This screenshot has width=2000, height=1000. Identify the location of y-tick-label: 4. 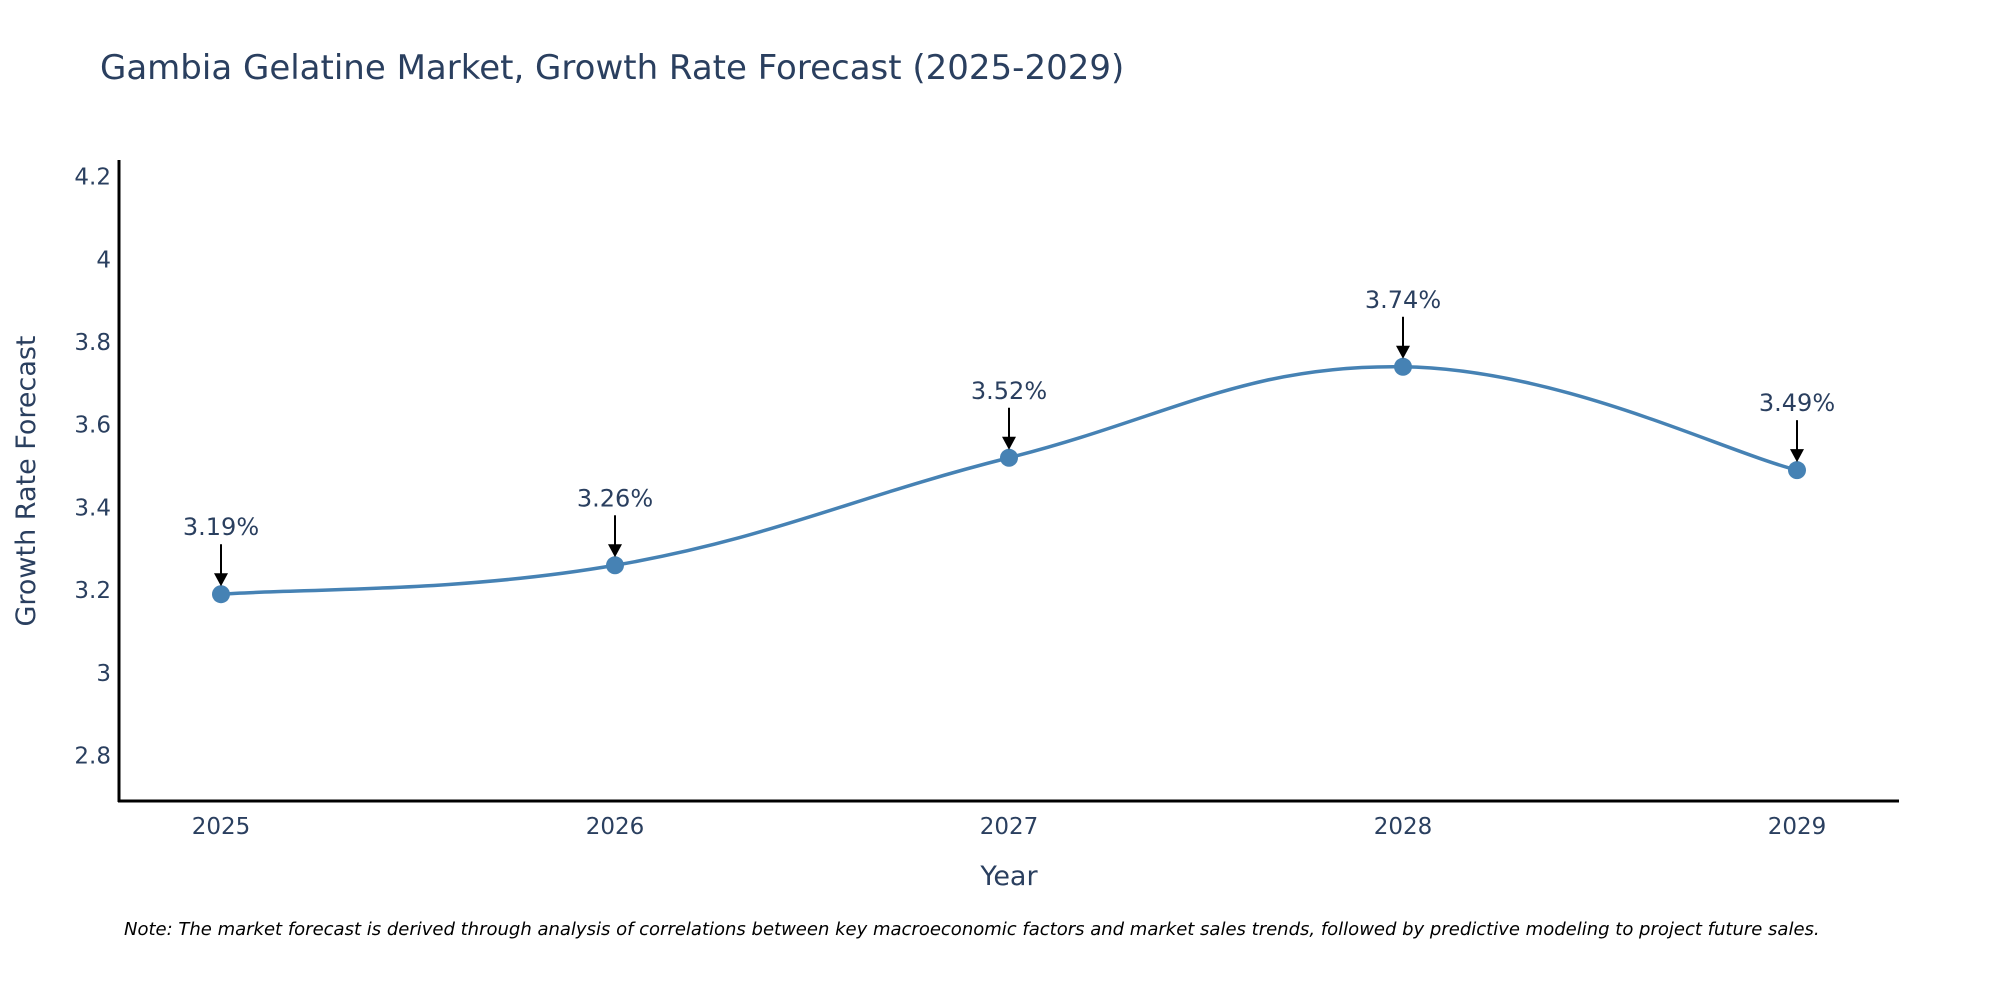
(103, 260).